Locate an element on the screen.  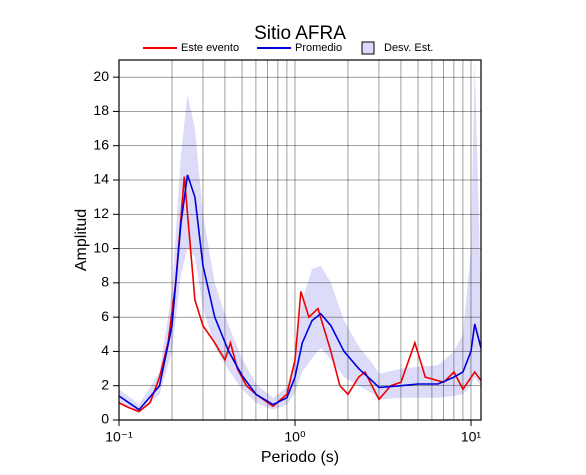
legend-label: Desv. Est. is located at coordinates (408, 48).